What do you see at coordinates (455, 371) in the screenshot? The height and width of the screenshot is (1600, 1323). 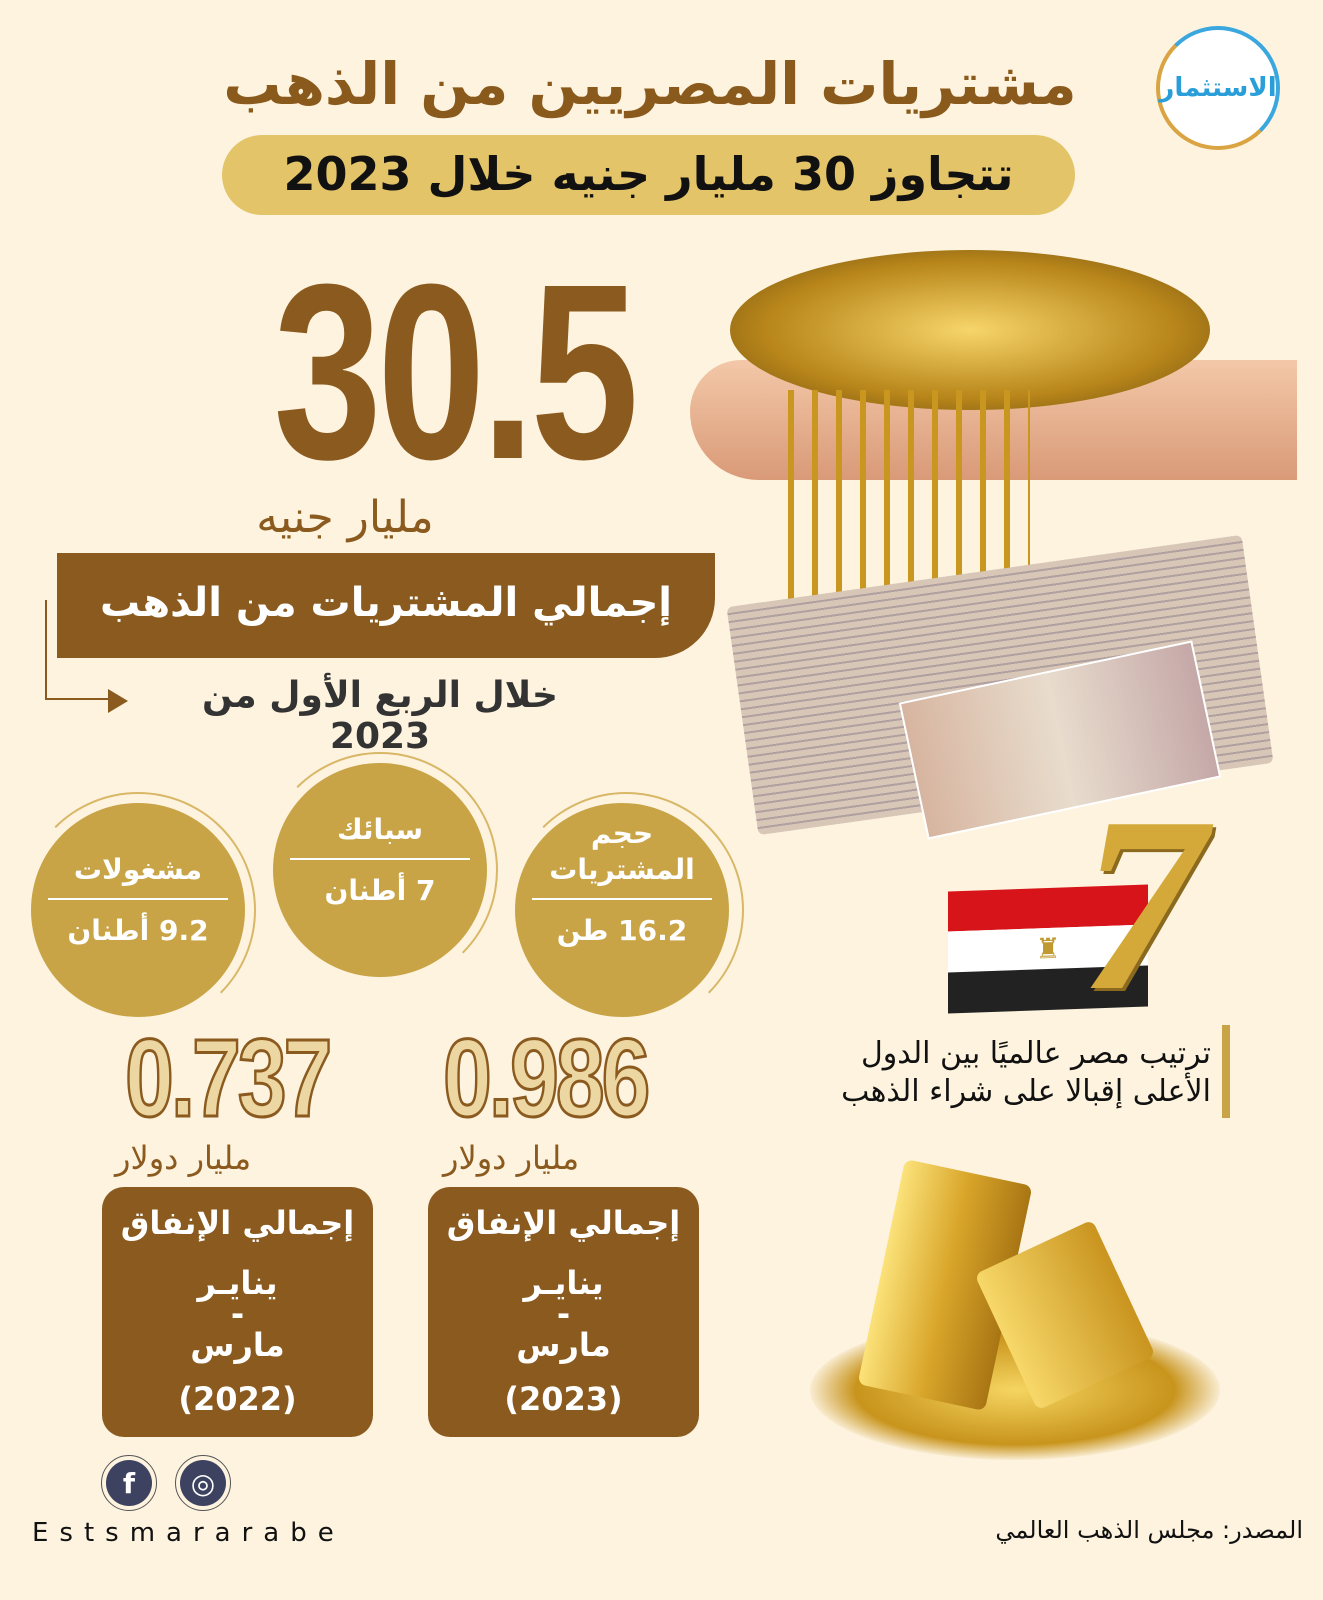 I see `hero-value: 30.5` at bounding box center [455, 371].